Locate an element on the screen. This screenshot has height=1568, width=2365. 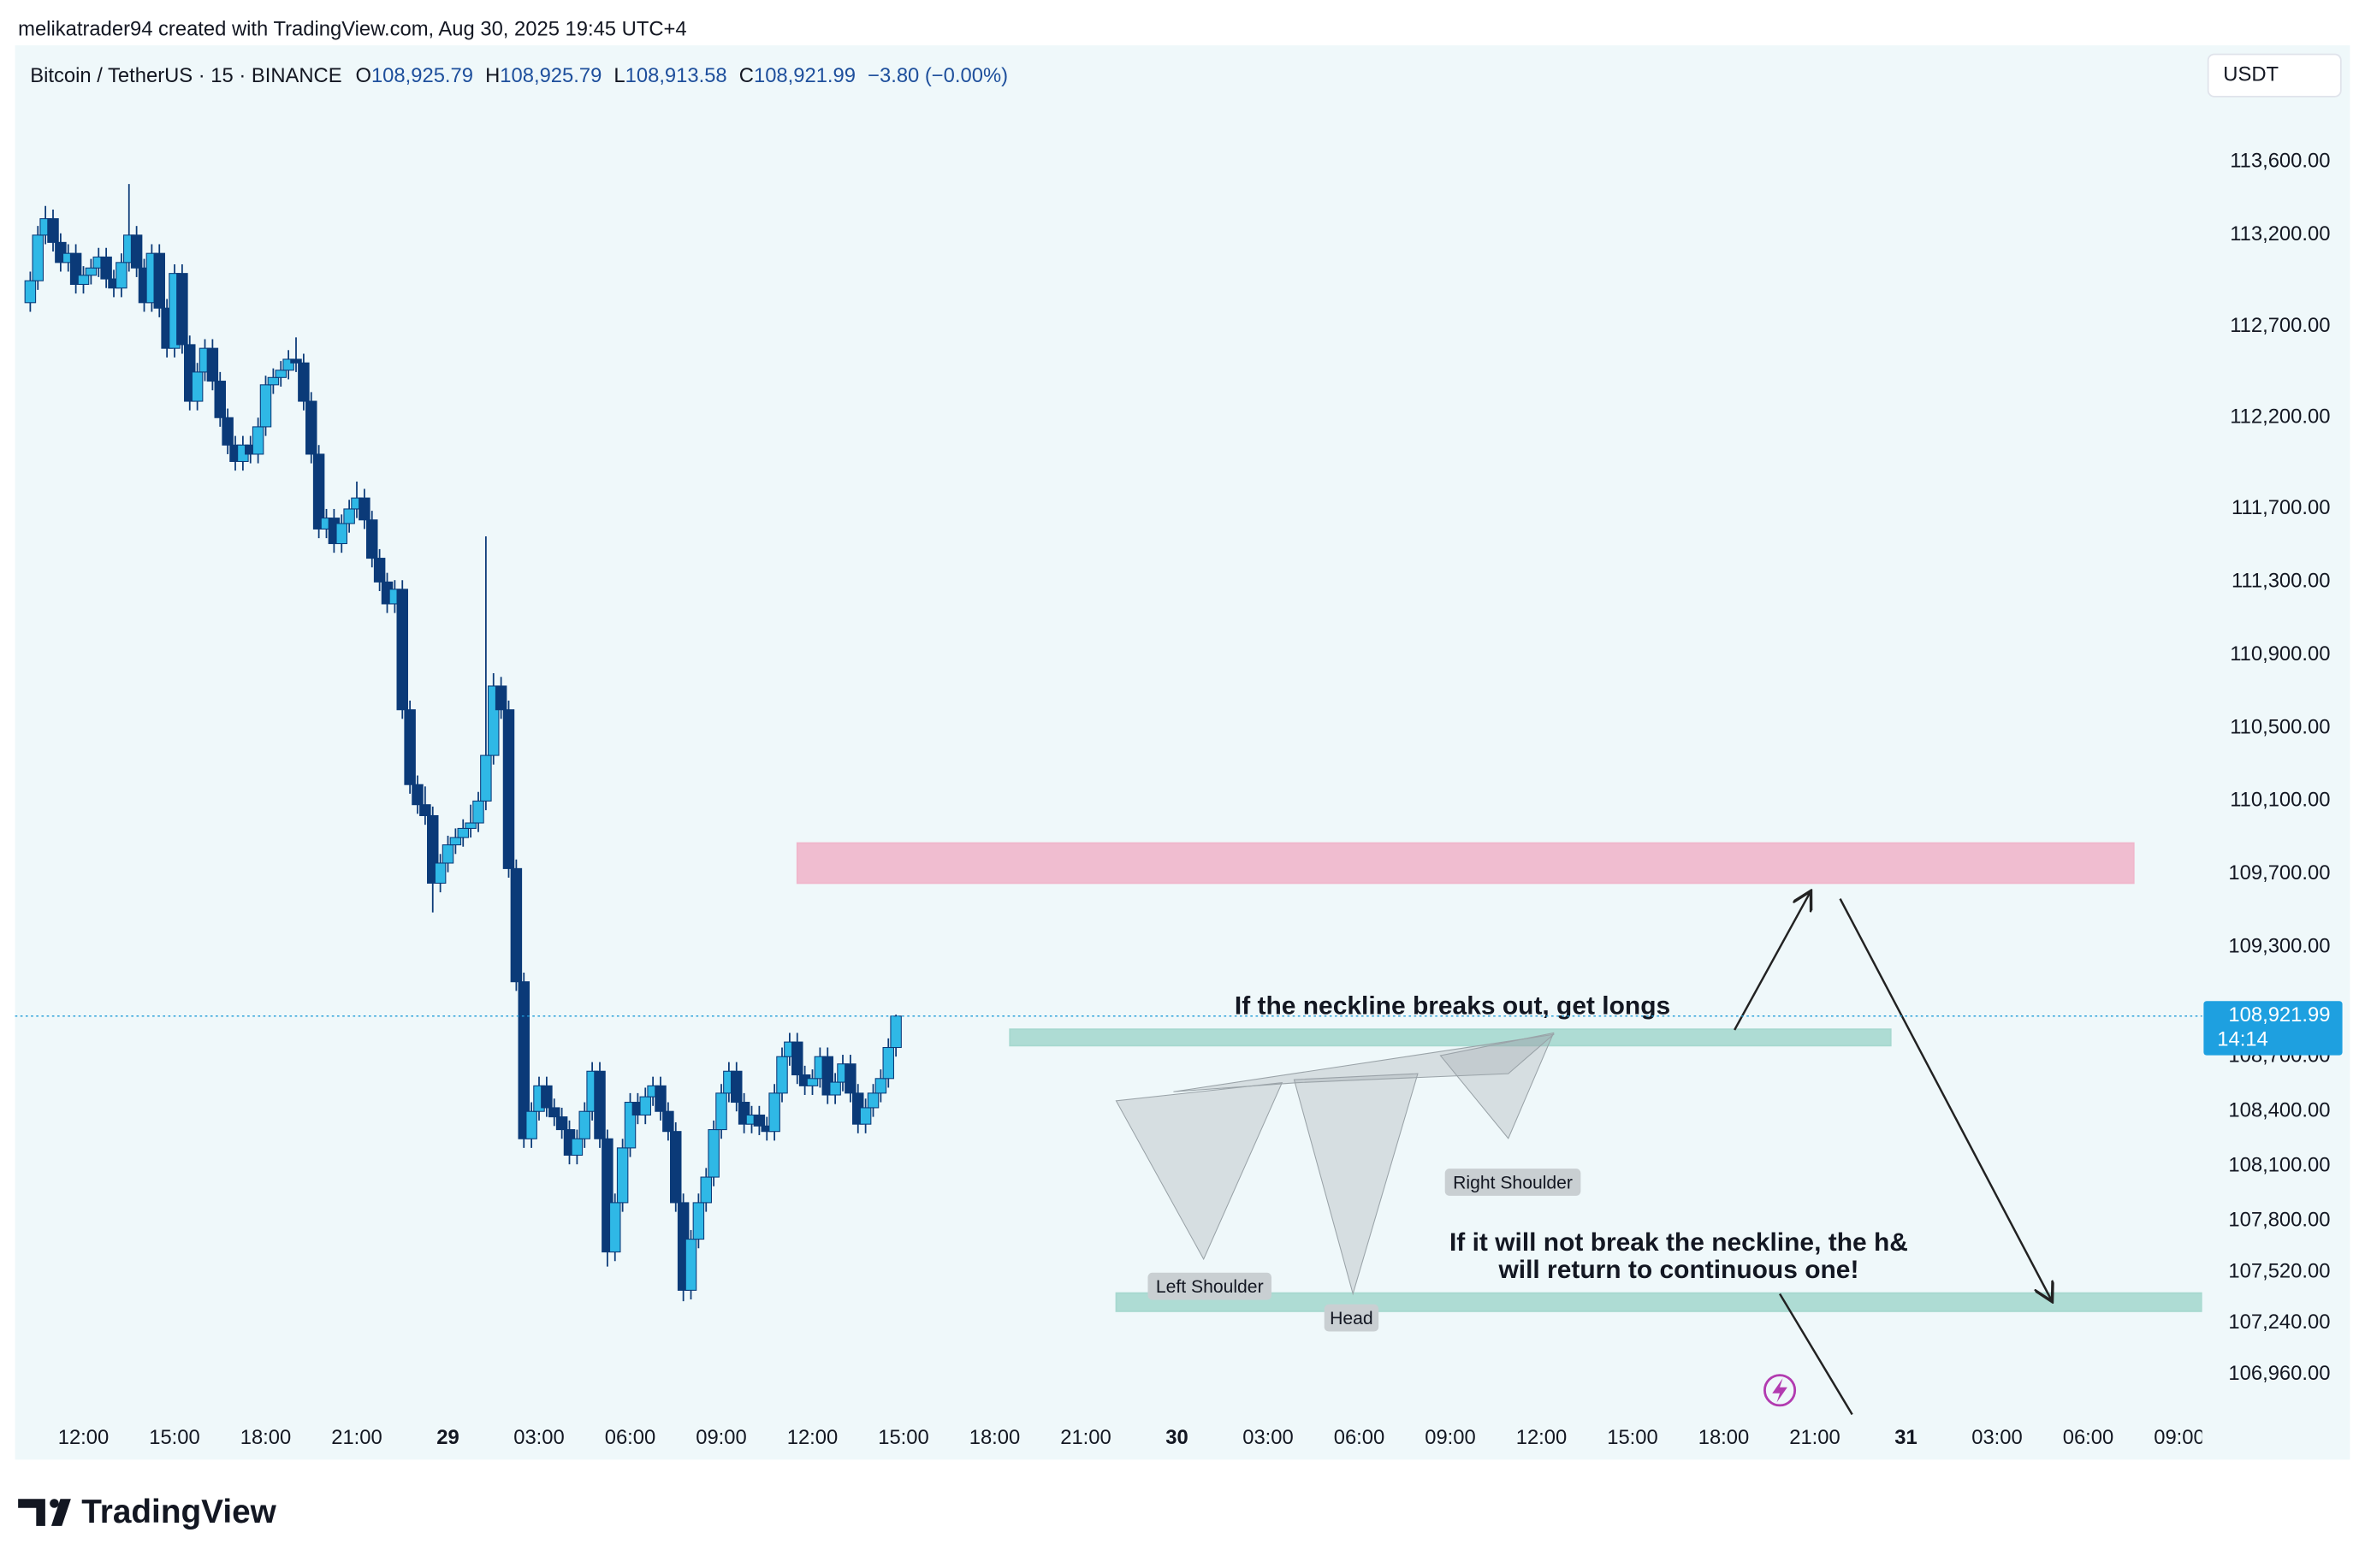
y-tick-label: 109,700.00 is located at coordinates (2279, 873).